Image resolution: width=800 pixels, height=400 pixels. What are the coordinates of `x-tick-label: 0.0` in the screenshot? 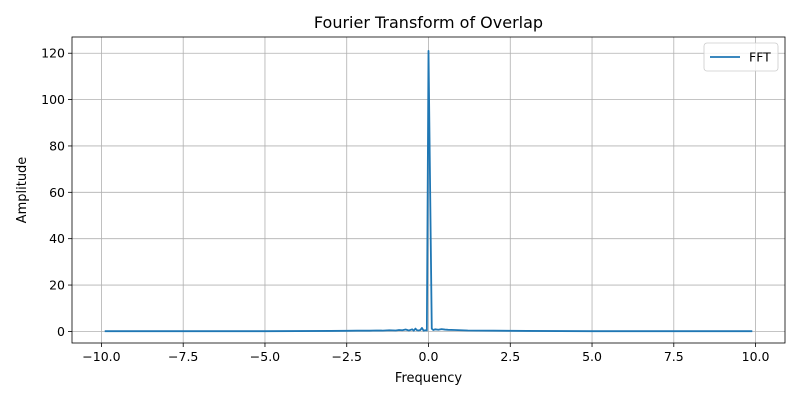 It's located at (429, 356).